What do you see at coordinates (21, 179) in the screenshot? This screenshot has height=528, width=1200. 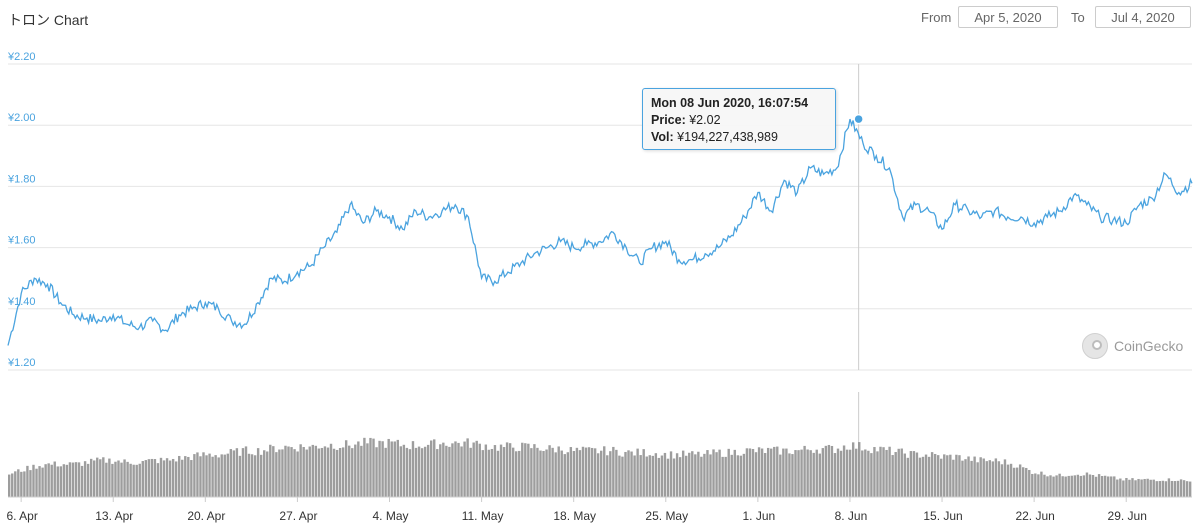 I see `y-tick-label: ¥1.80` at bounding box center [21, 179].